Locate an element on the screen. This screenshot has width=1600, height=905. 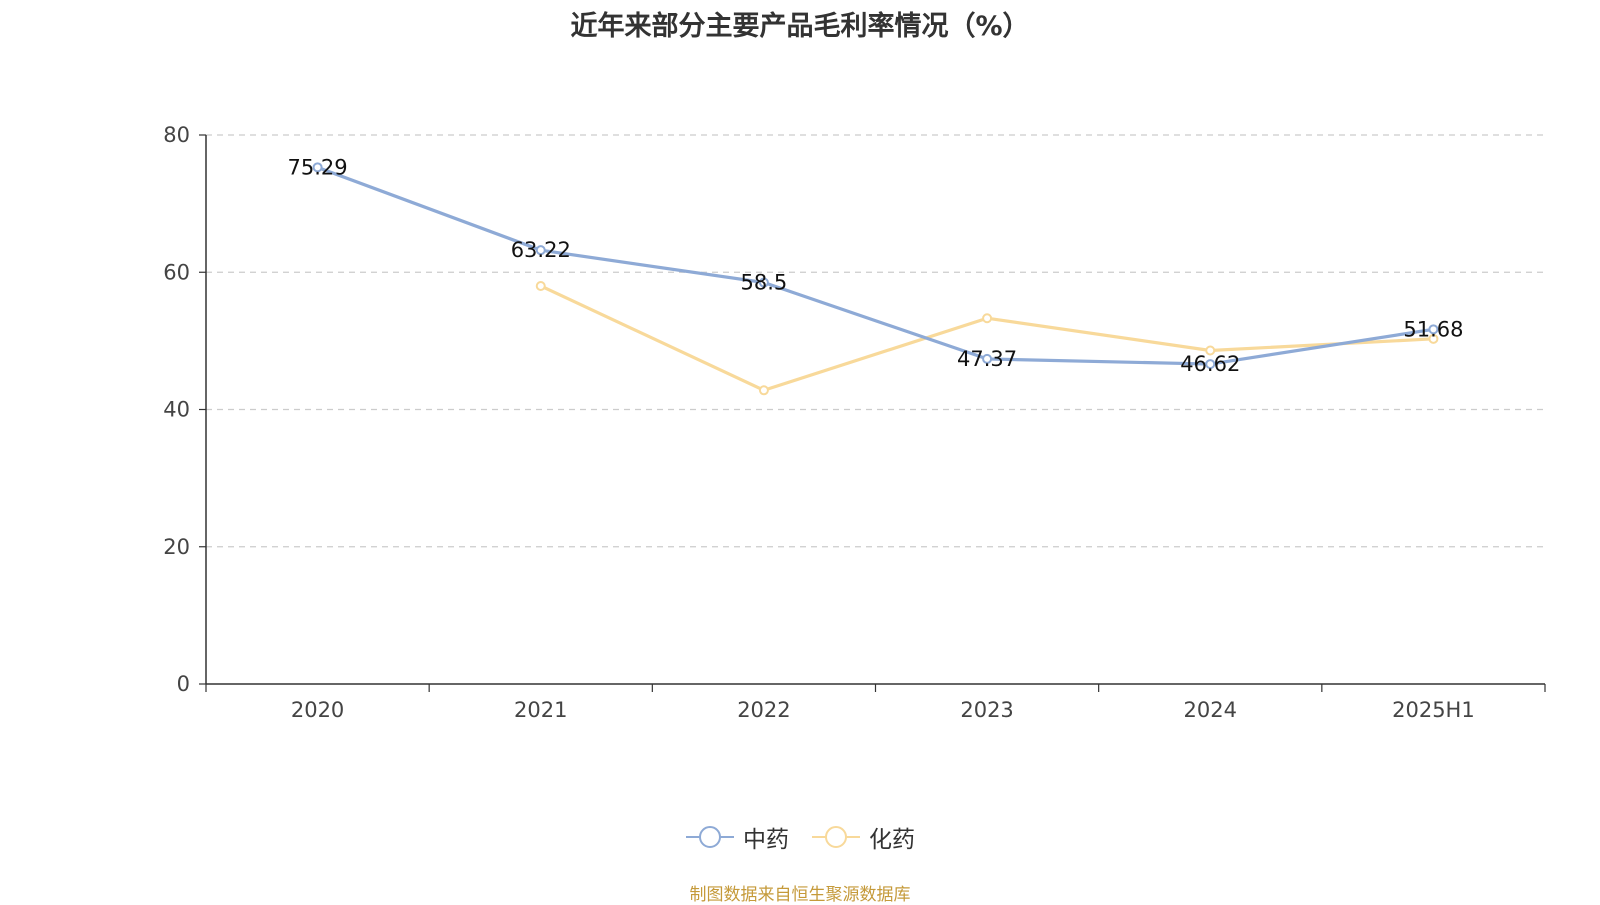
chart-title: 近年来部分主要产品毛利率情况（%） is located at coordinates (800, 26).